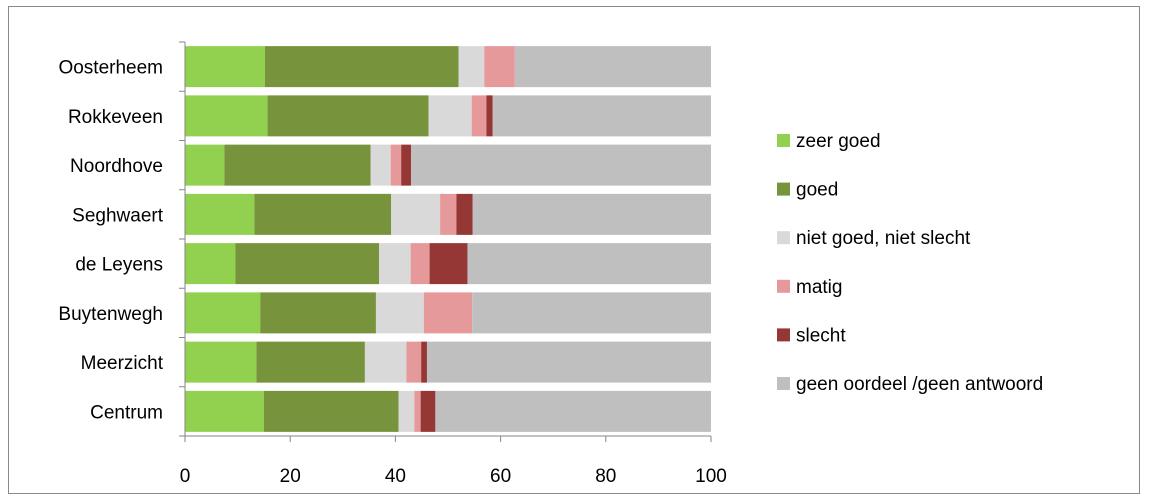 The image size is (1150, 502). I want to click on category-label: de Leyens, so click(119, 265).